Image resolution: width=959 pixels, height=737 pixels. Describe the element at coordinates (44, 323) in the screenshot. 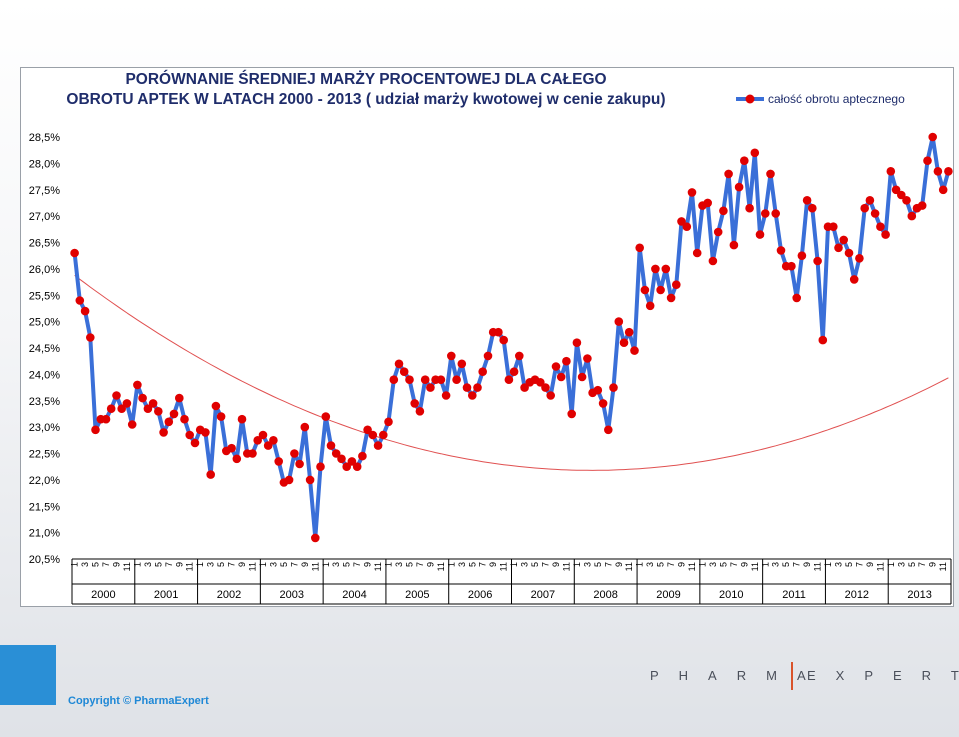

I see `y-tick-label: 25,0%` at that location.